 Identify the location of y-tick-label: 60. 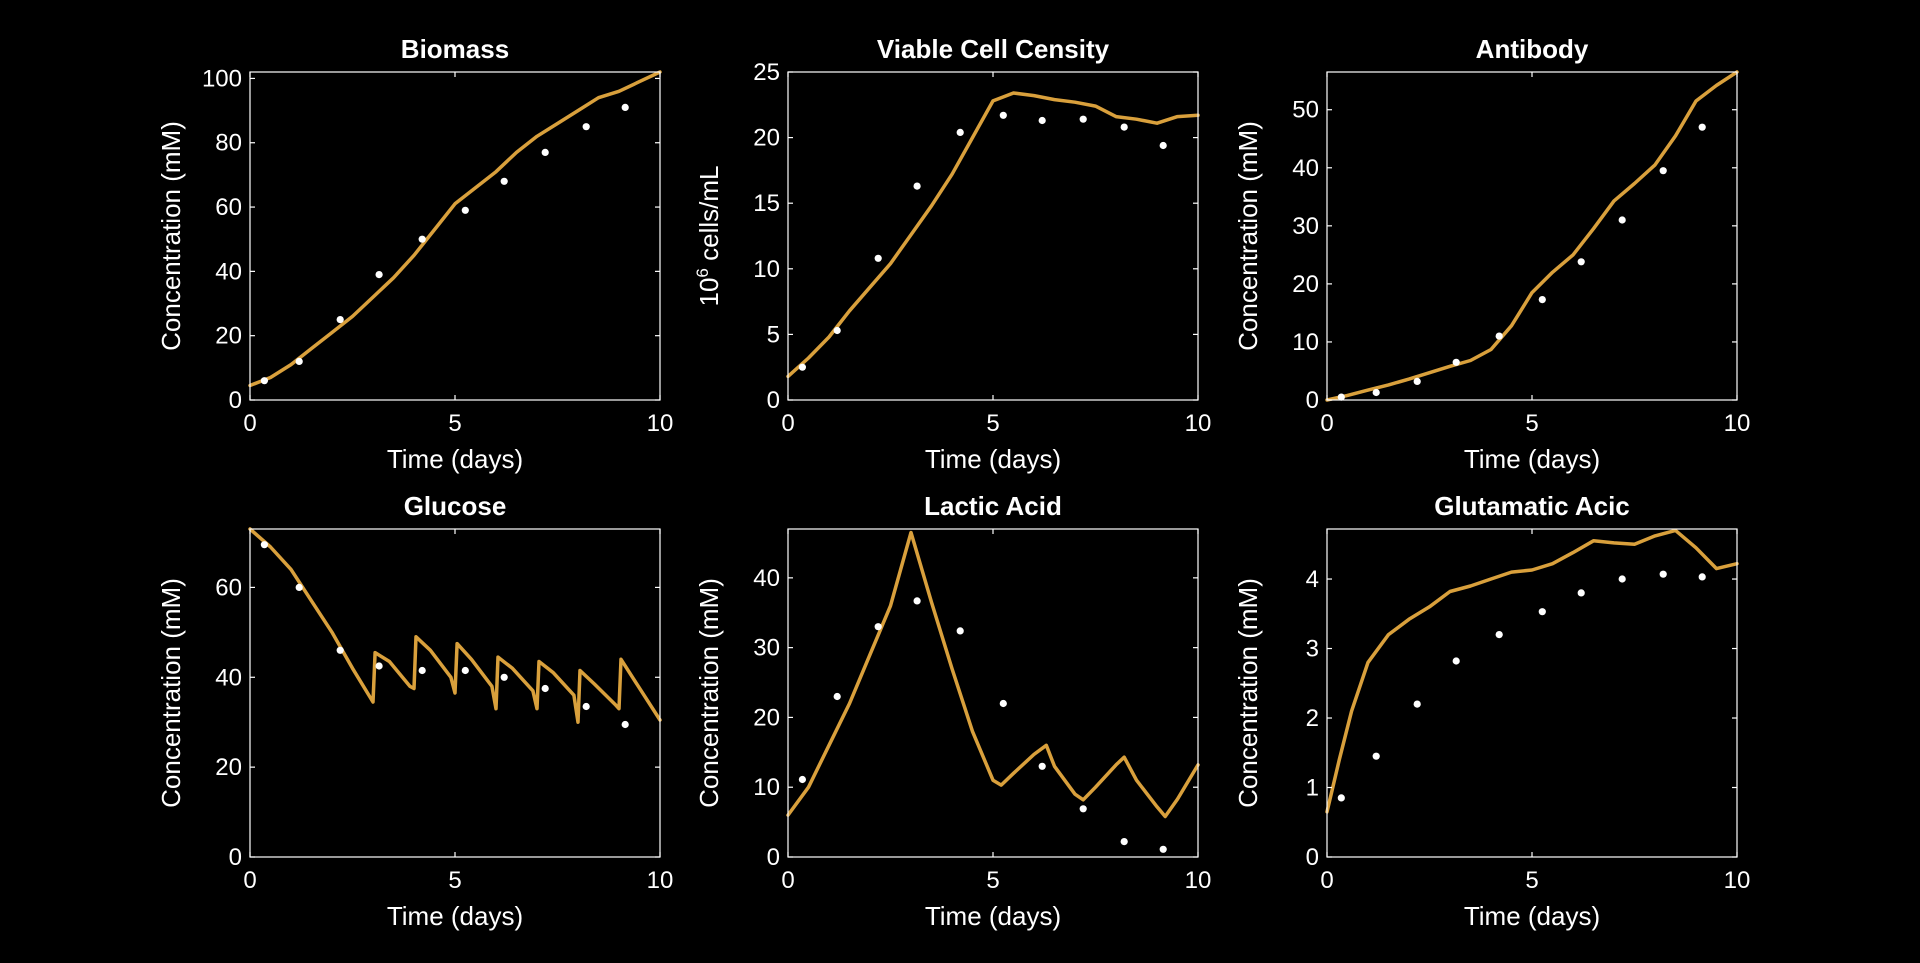
(228, 207).